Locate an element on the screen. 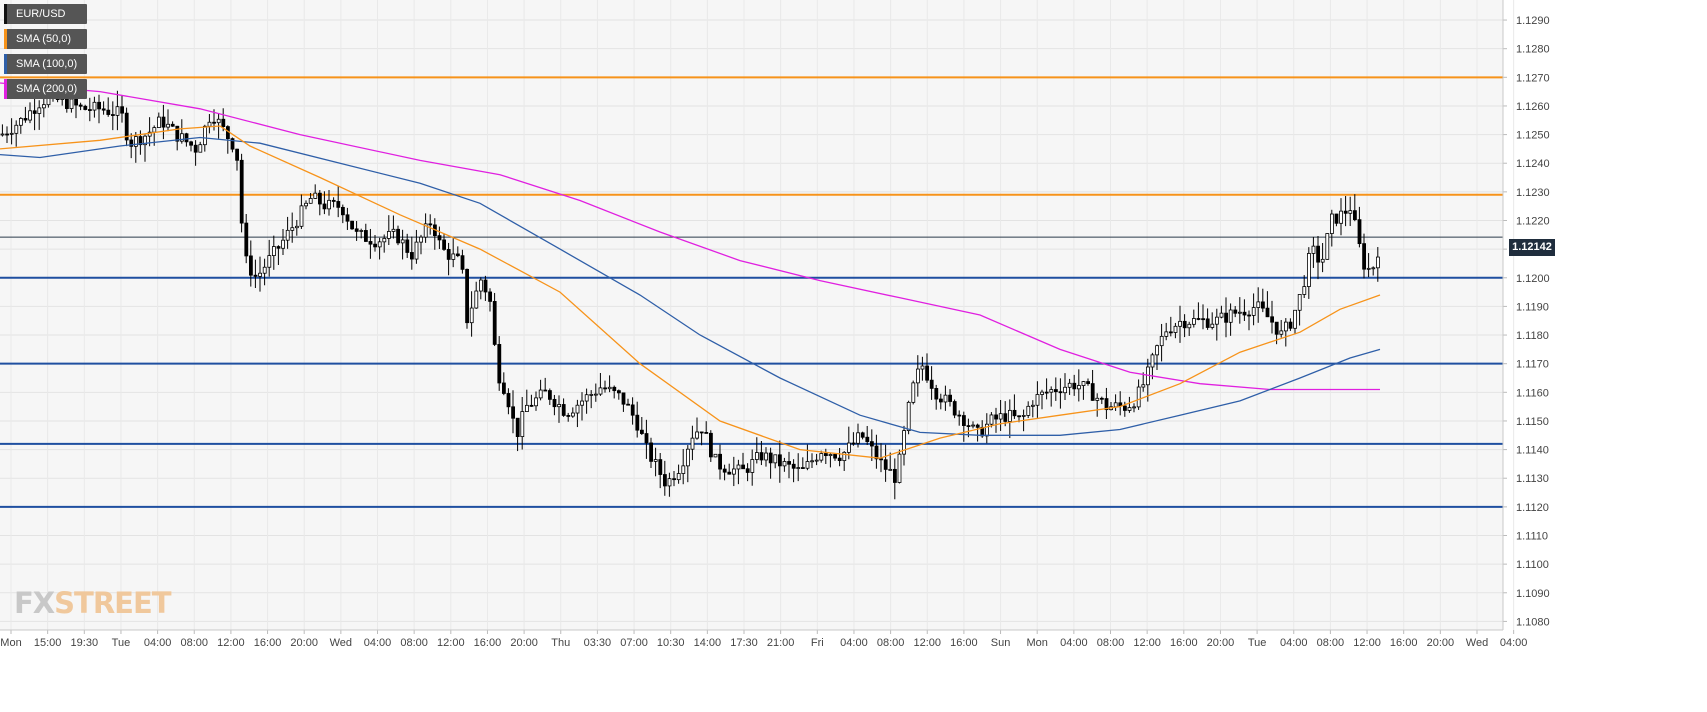  y-tick-label: 1.1160 is located at coordinates (1532, 393).